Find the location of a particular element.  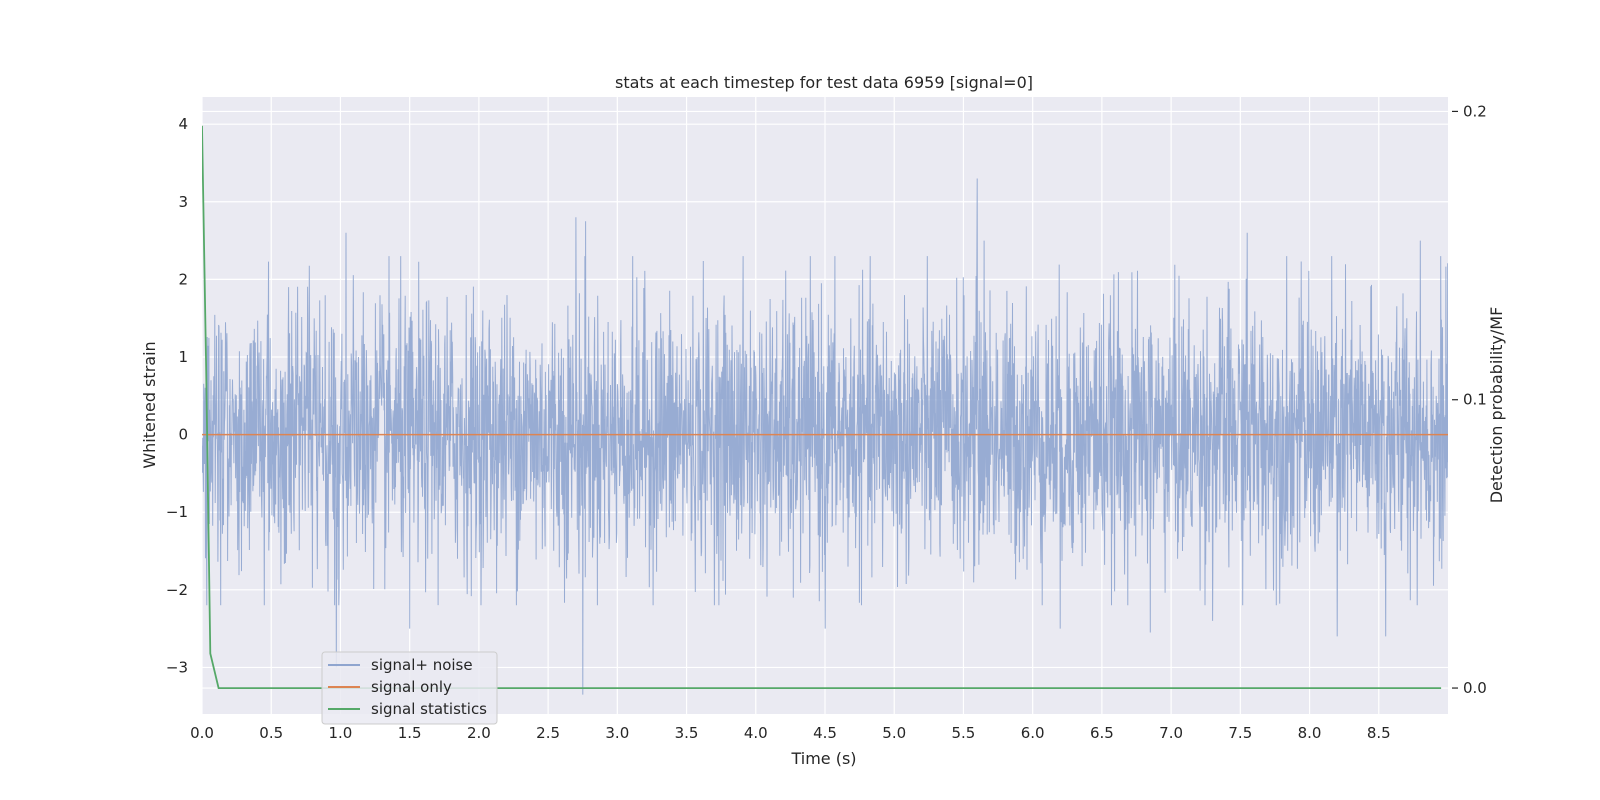

x-tick-label: 1.5 is located at coordinates (410, 733).